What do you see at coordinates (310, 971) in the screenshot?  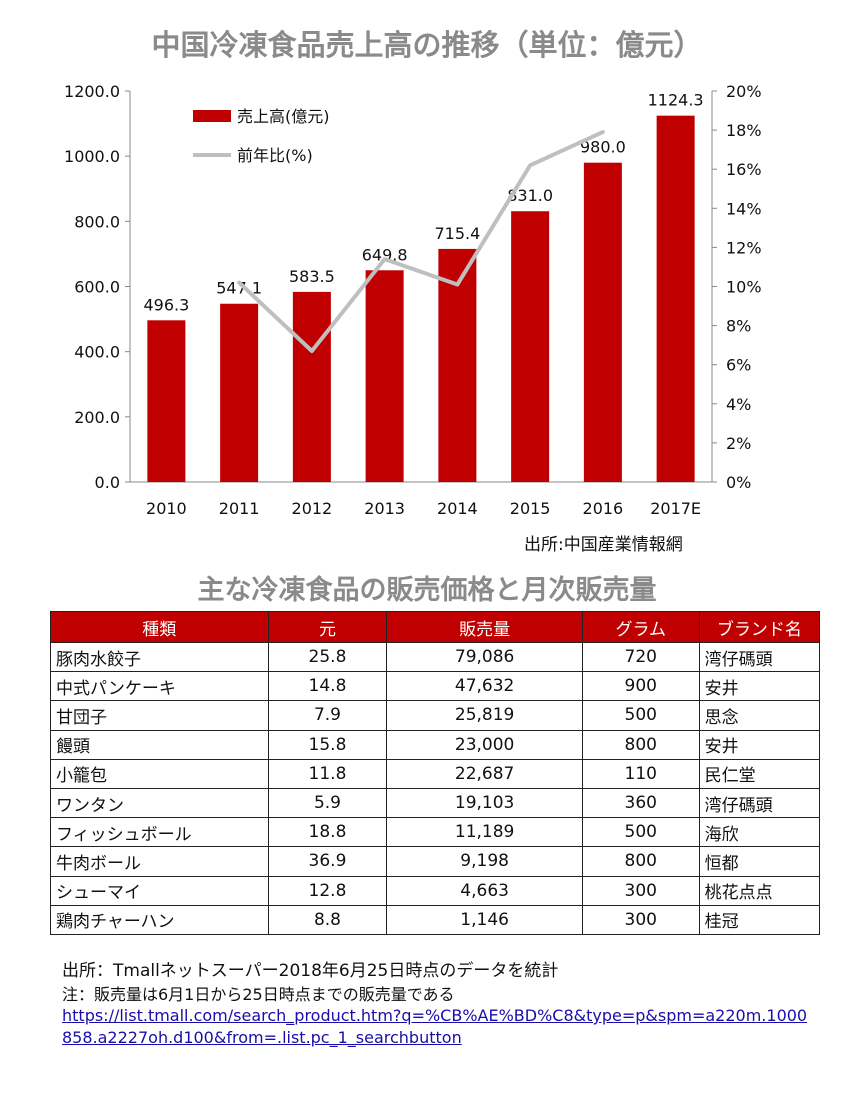 I see `table-source: 出所：Tmallネットスーパー2018年6月25日時点のデータを統計` at bounding box center [310, 971].